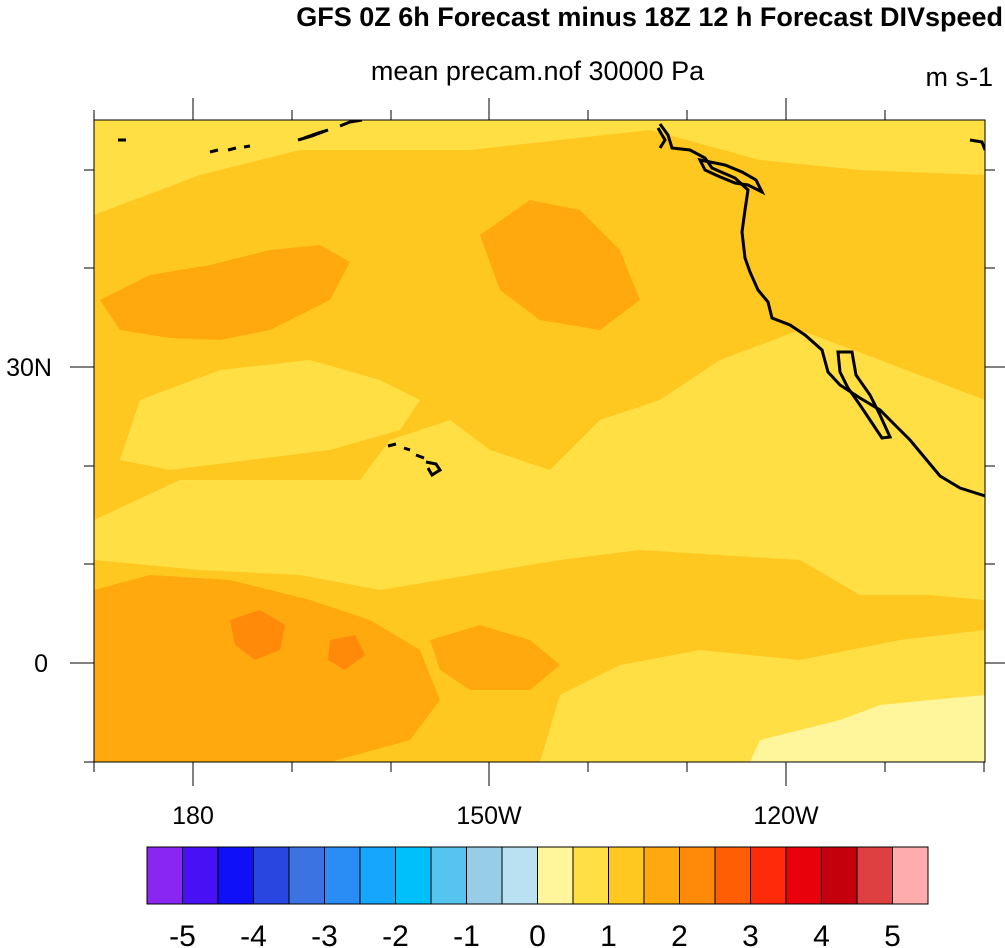 The image size is (1005, 948). I want to click on fill-light-north, so click(539, 167).